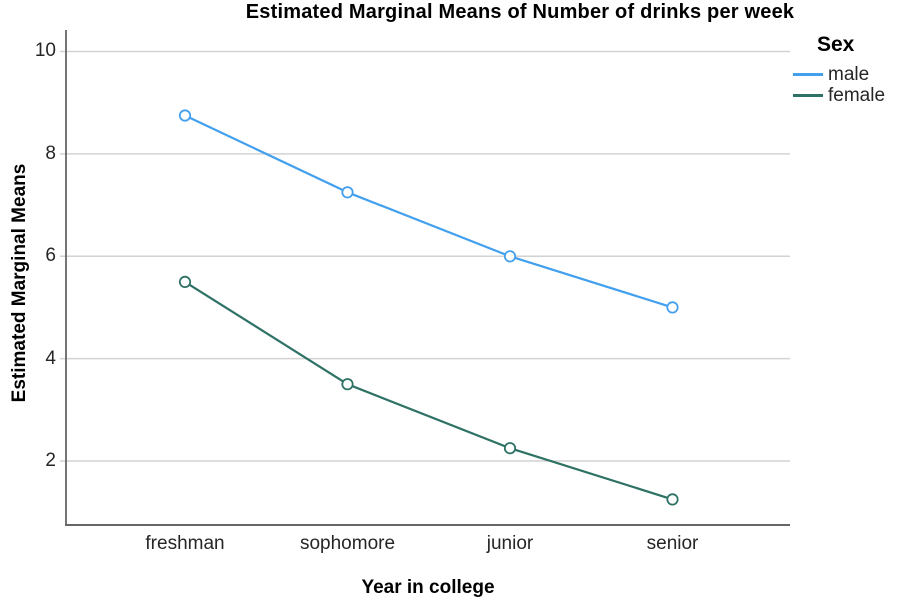  I want to click on x-tick-label-sophomore: sophomore, so click(347, 543).